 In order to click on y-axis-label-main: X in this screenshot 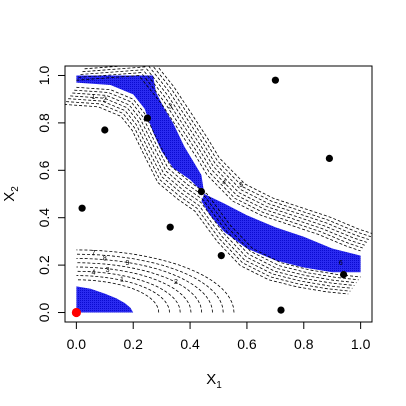, I will do `click(9, 197)`.